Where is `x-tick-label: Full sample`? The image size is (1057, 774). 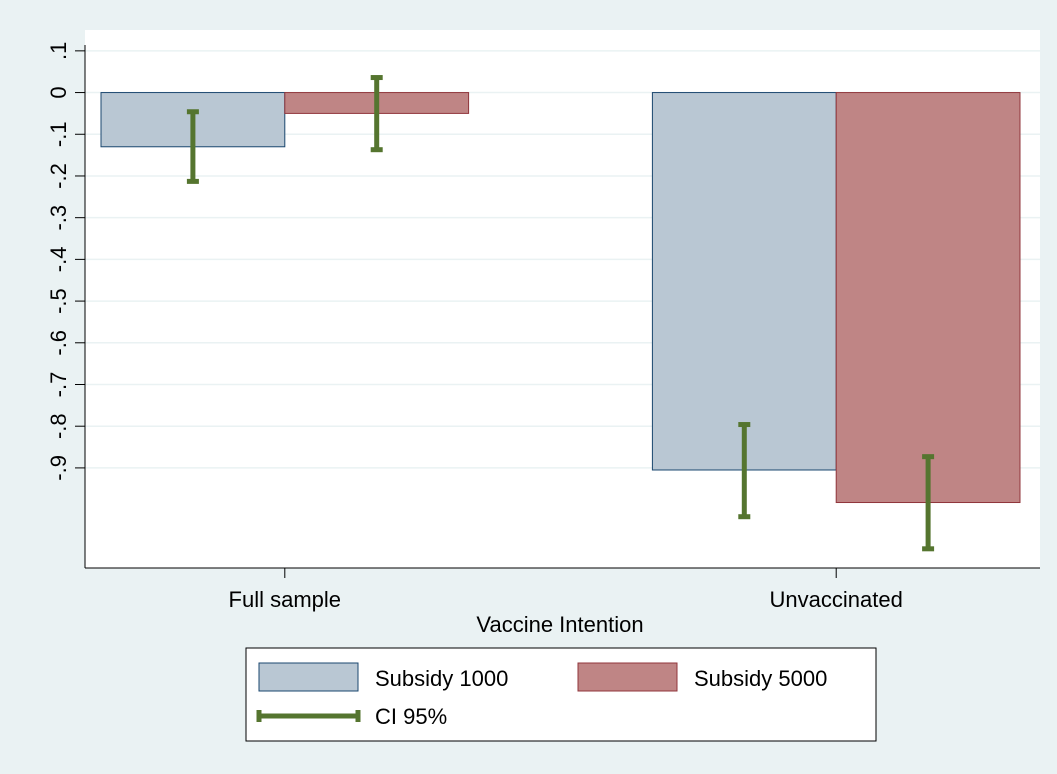
x-tick-label: Full sample is located at coordinates (285, 599).